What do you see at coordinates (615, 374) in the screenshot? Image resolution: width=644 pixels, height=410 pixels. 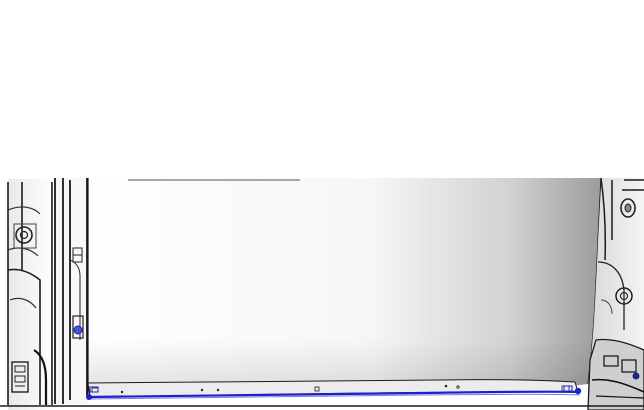 I see `connector-cluster-icon` at bounding box center [615, 374].